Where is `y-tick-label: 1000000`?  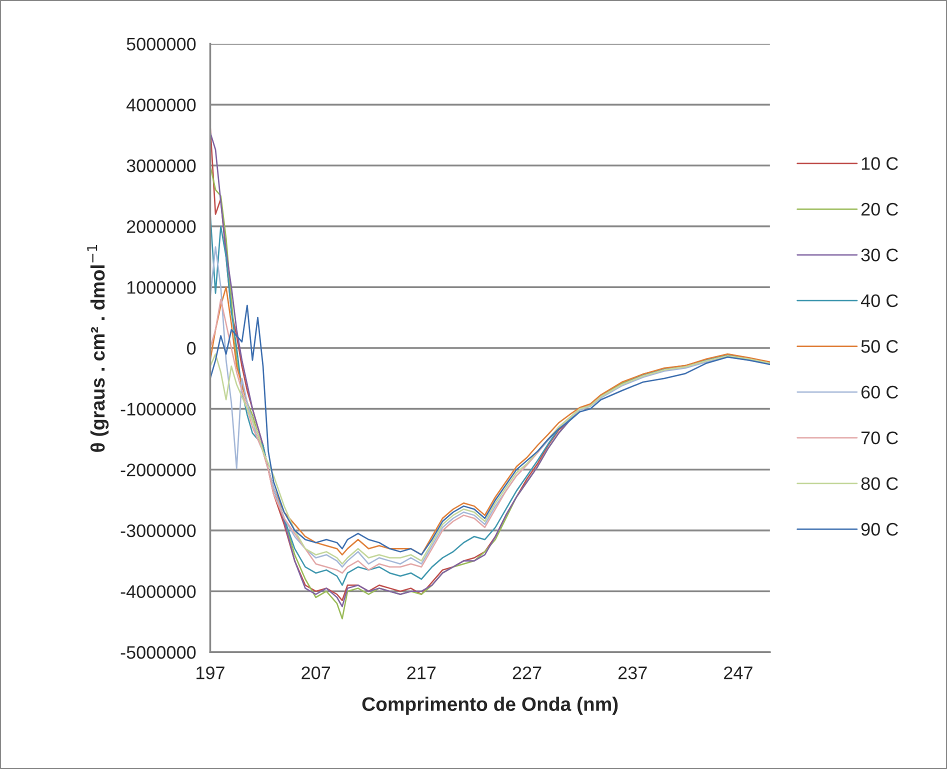 y-tick-label: 1000000 is located at coordinates (161, 287).